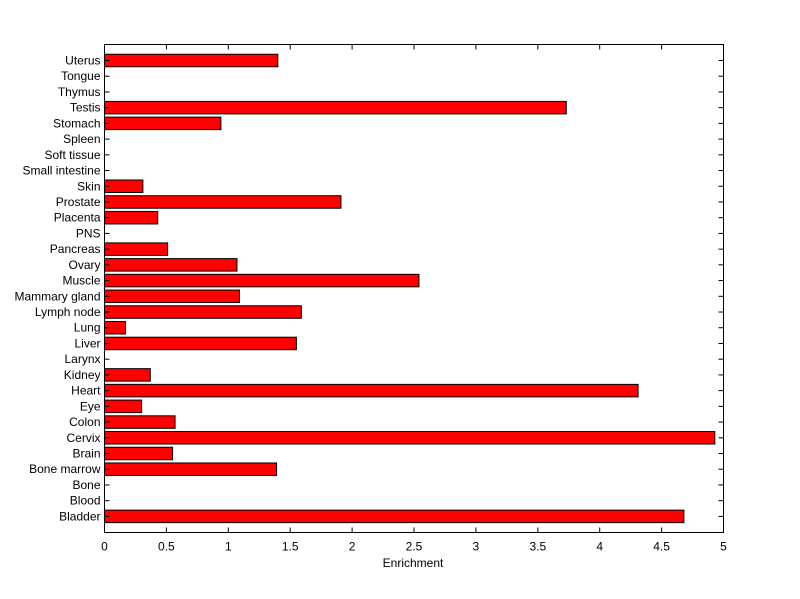 Image resolution: width=800 pixels, height=599 pixels. What do you see at coordinates (84, 265) in the screenshot?
I see `y-tick-label: Ovary` at bounding box center [84, 265].